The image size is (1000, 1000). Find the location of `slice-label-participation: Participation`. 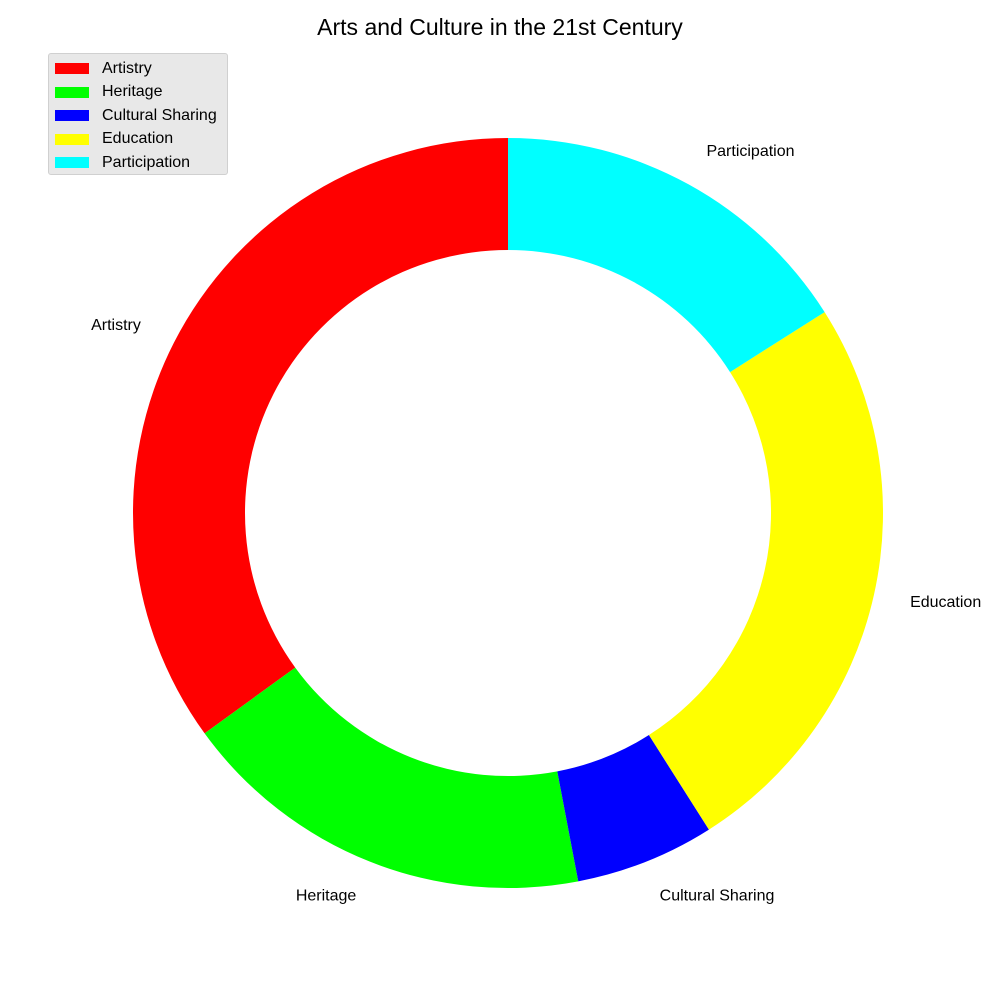

slice-label-participation: Participation is located at coordinates (750, 151).